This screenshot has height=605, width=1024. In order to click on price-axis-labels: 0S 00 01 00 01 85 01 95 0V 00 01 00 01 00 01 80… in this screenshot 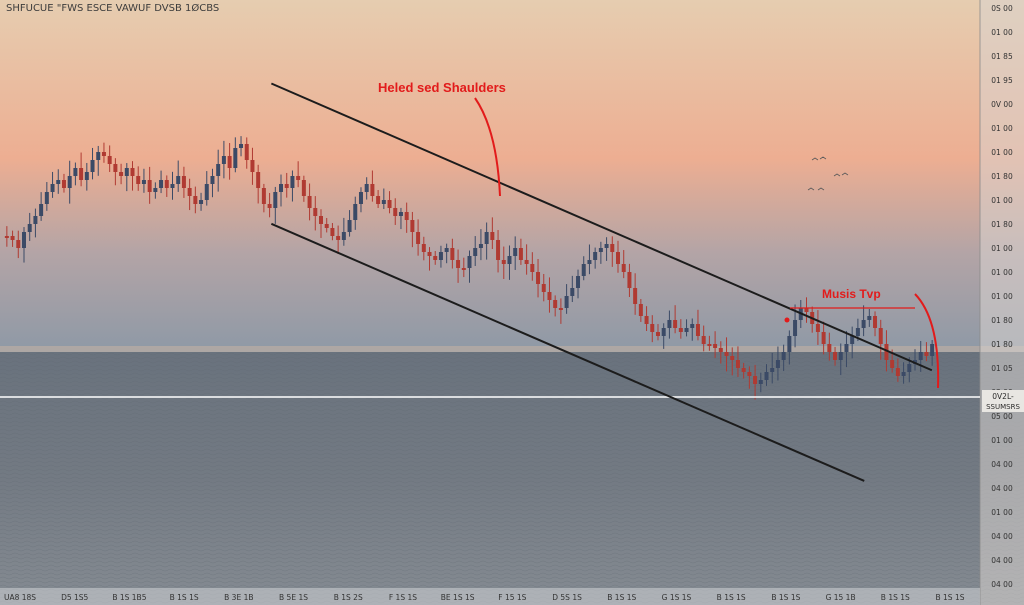, I will do `click(1002, 296)`.